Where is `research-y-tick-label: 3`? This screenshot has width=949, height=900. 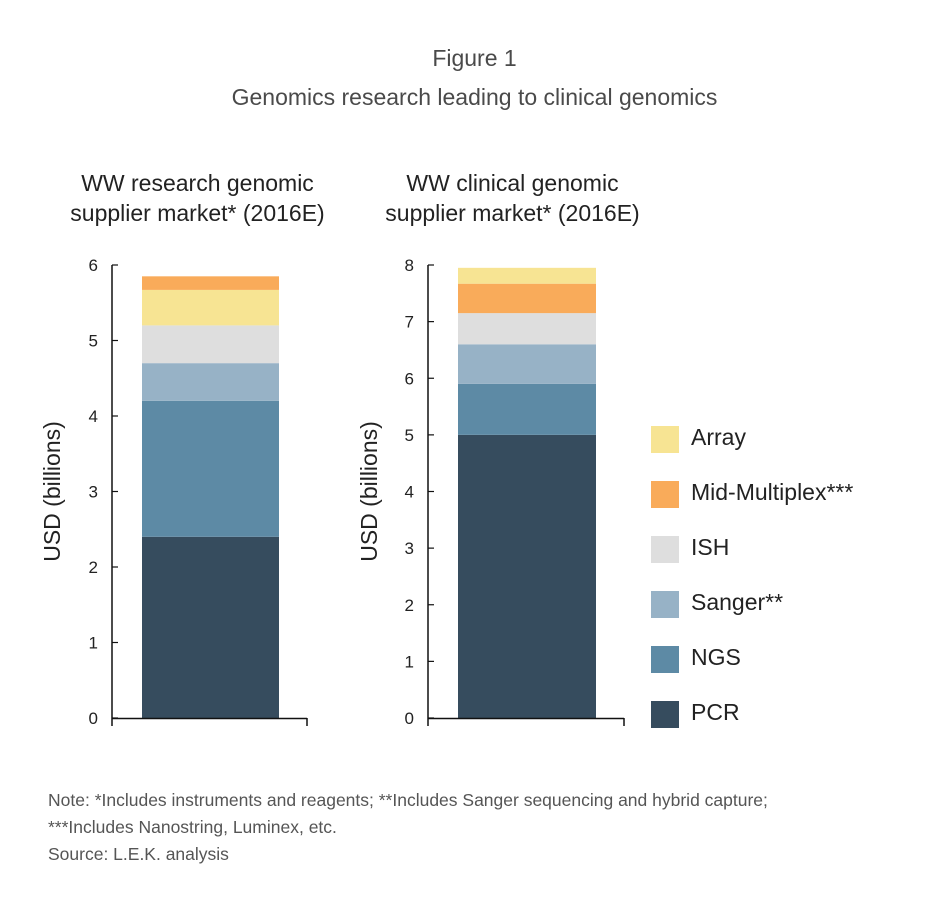 research-y-tick-label: 3 is located at coordinates (93, 492).